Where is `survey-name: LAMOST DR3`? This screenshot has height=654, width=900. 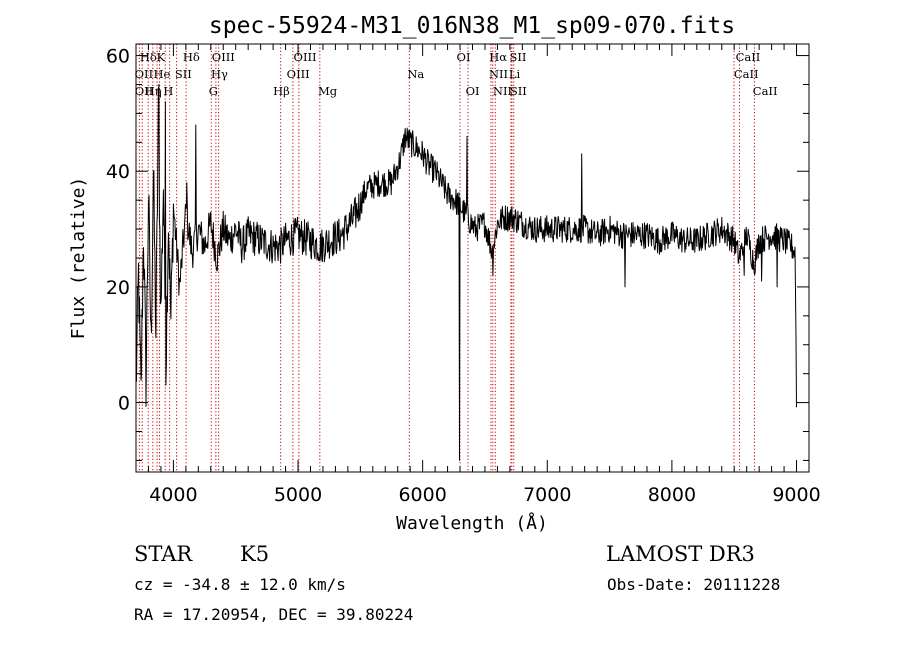 survey-name: LAMOST DR3 is located at coordinates (680, 554).